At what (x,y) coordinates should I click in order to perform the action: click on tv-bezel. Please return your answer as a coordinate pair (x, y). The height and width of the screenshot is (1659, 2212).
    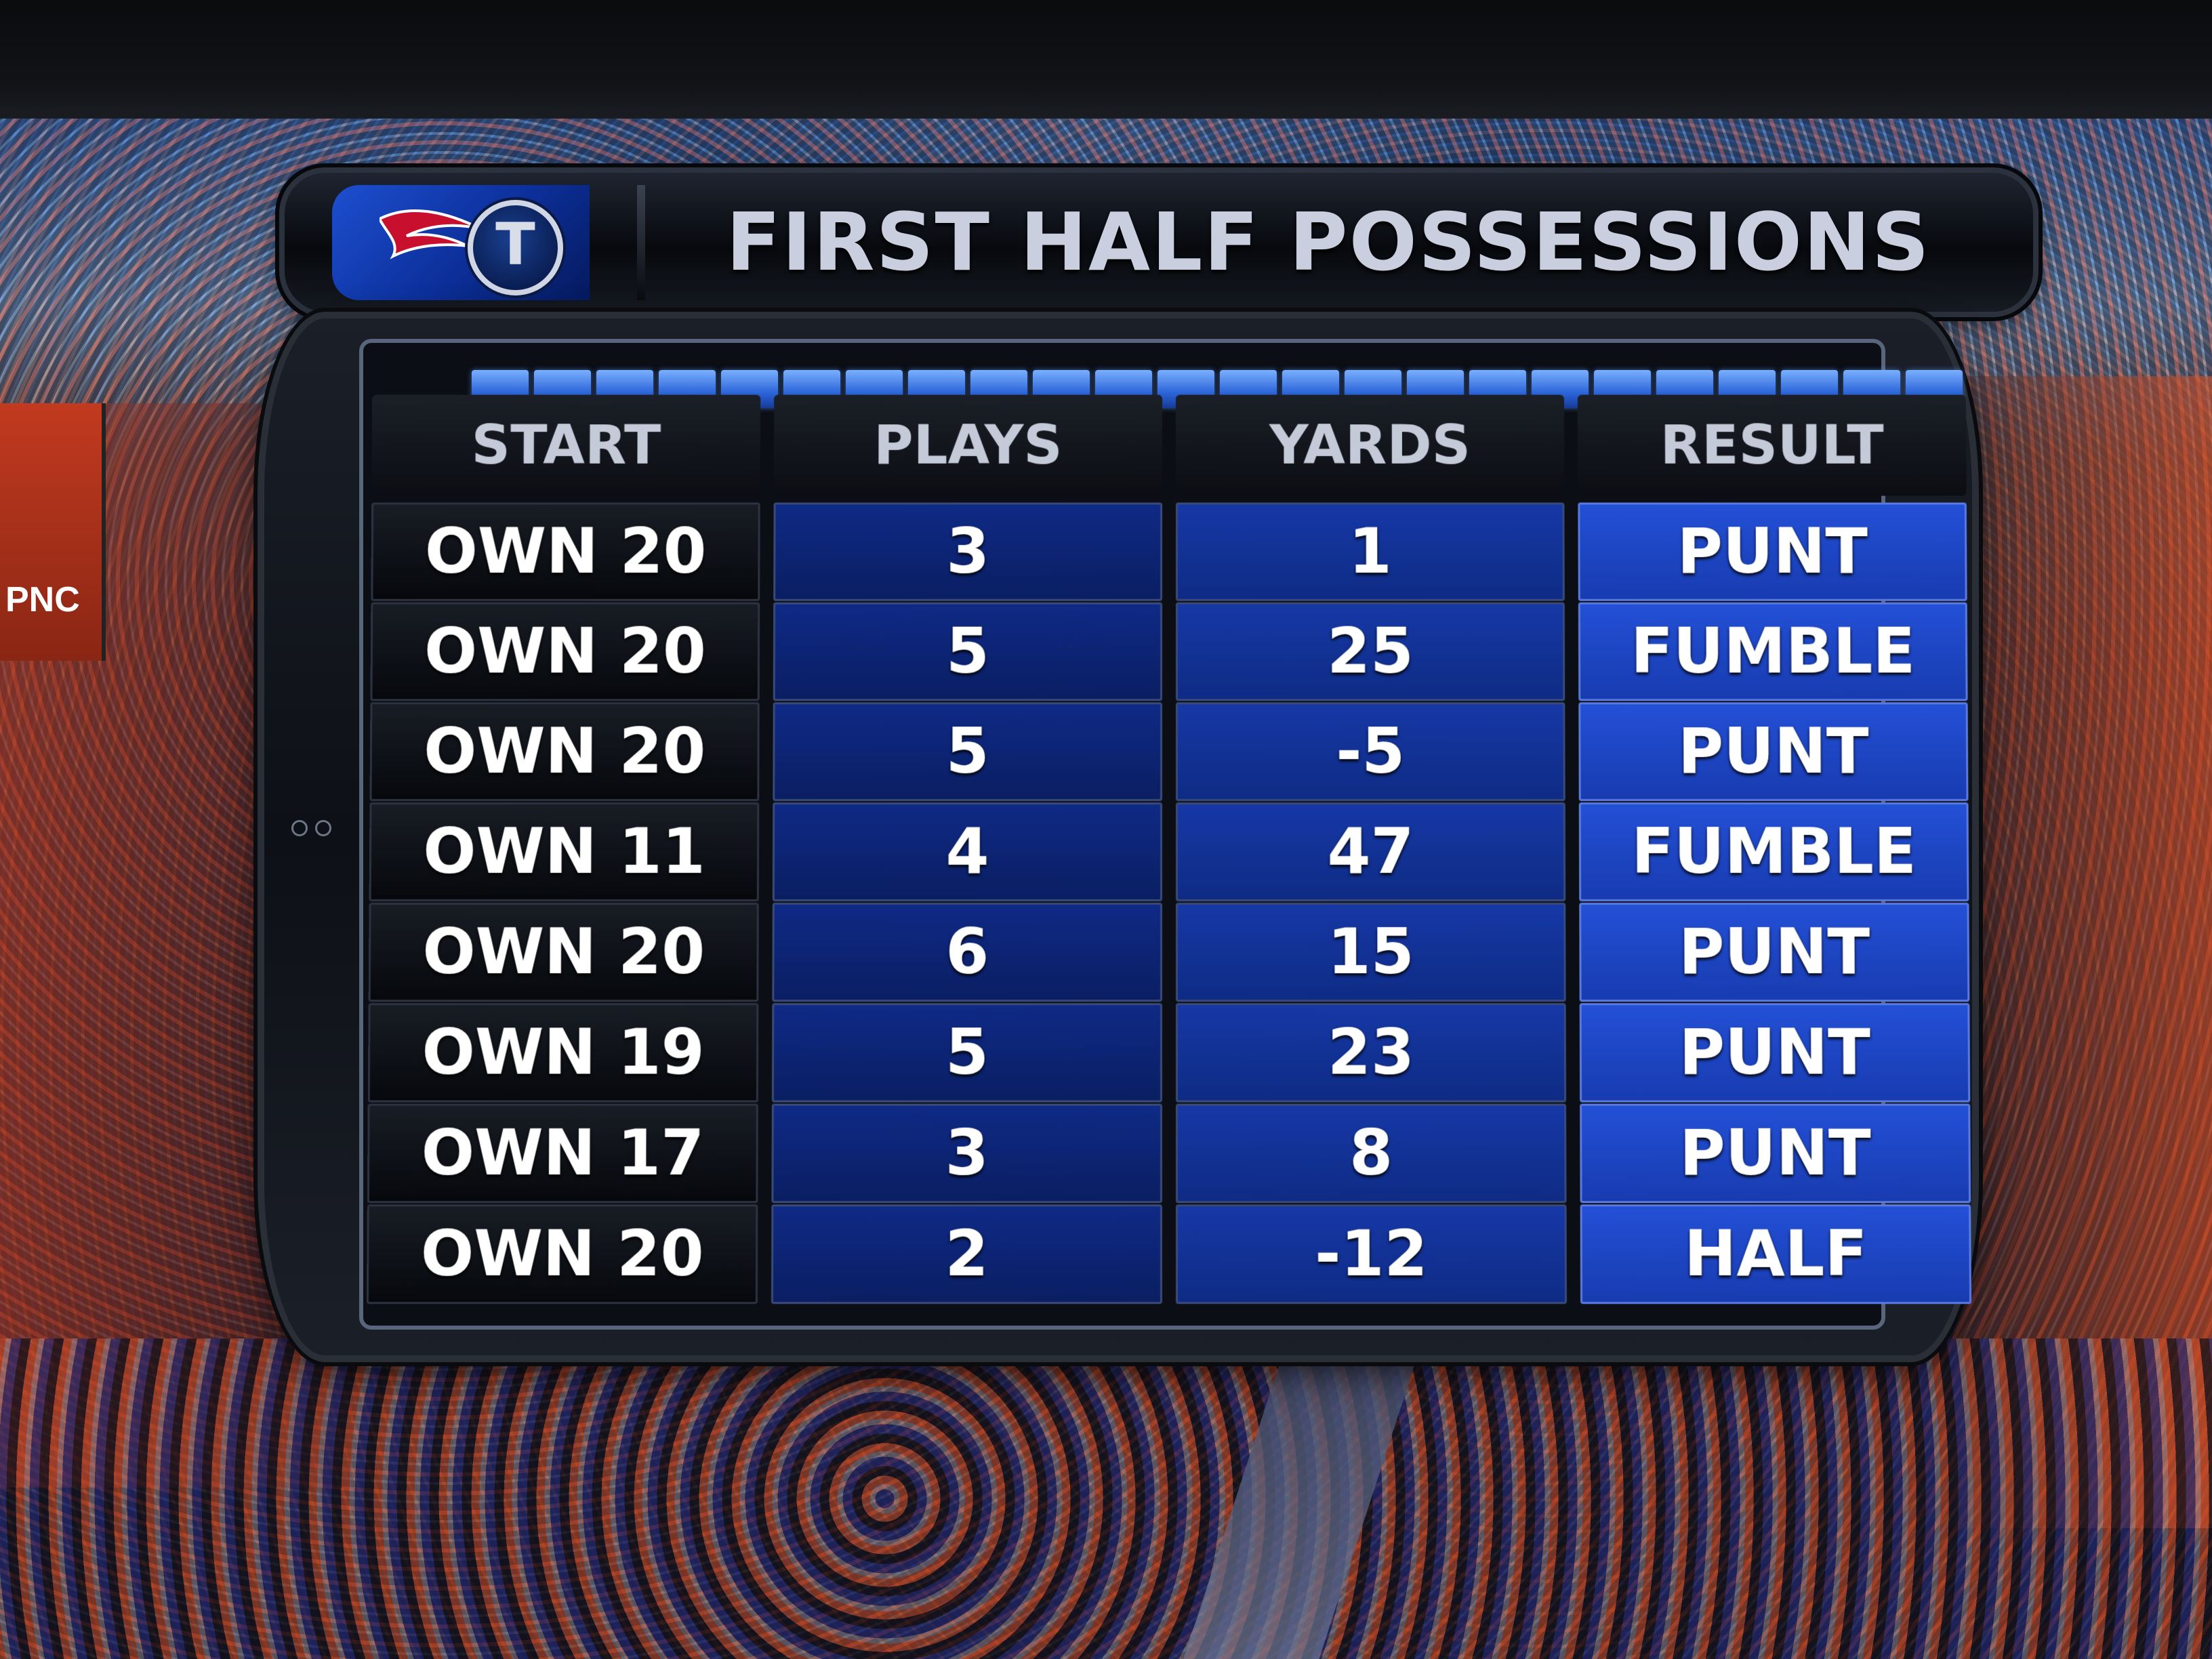
    Looking at the image, I should click on (1106, 61).